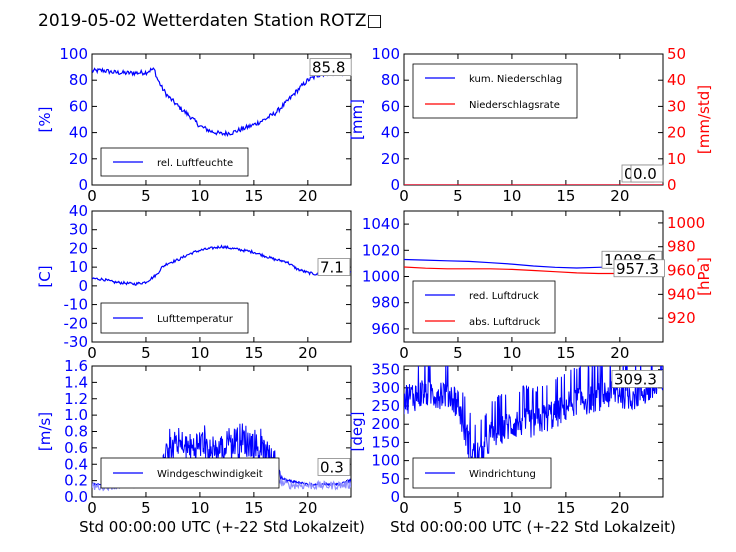 The width and height of the screenshot is (736, 552). Describe the element at coordinates (385, 329) in the screenshot. I see `y-tick-label: 960` at that location.